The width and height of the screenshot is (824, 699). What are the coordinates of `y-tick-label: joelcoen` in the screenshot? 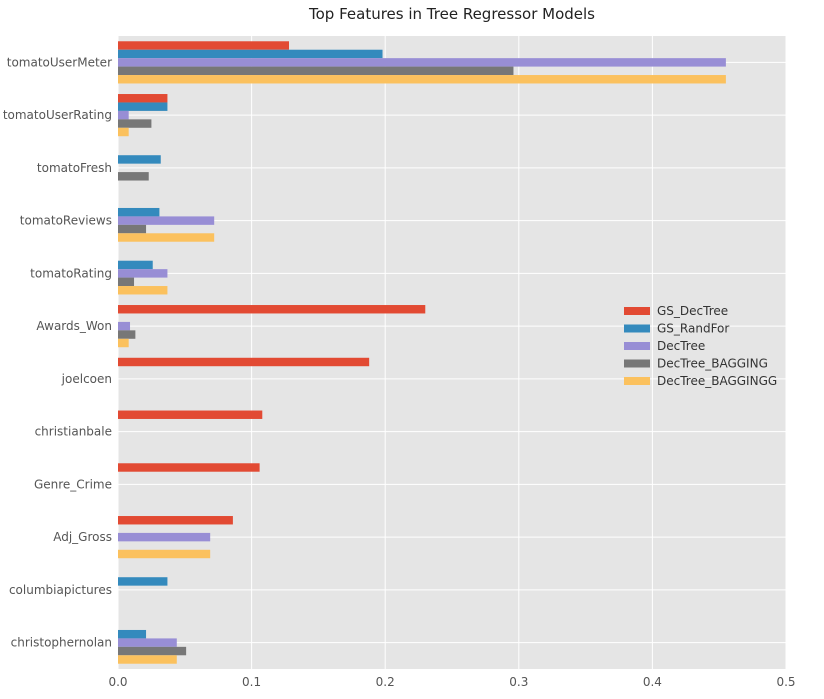 It's located at (86, 379).